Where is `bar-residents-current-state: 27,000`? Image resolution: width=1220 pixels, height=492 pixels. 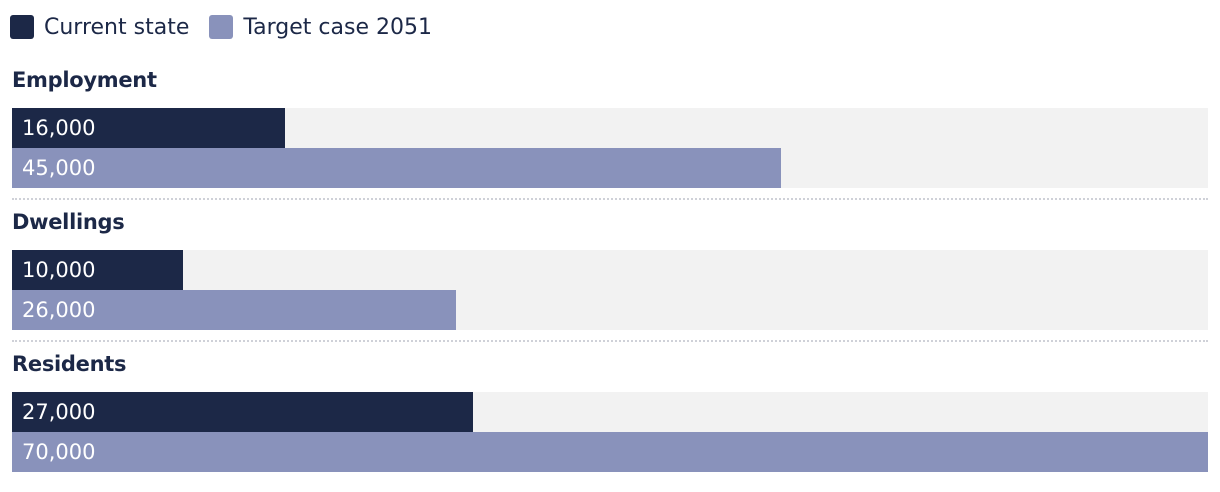
bar-residents-current-state: 27,000 is located at coordinates (242, 412).